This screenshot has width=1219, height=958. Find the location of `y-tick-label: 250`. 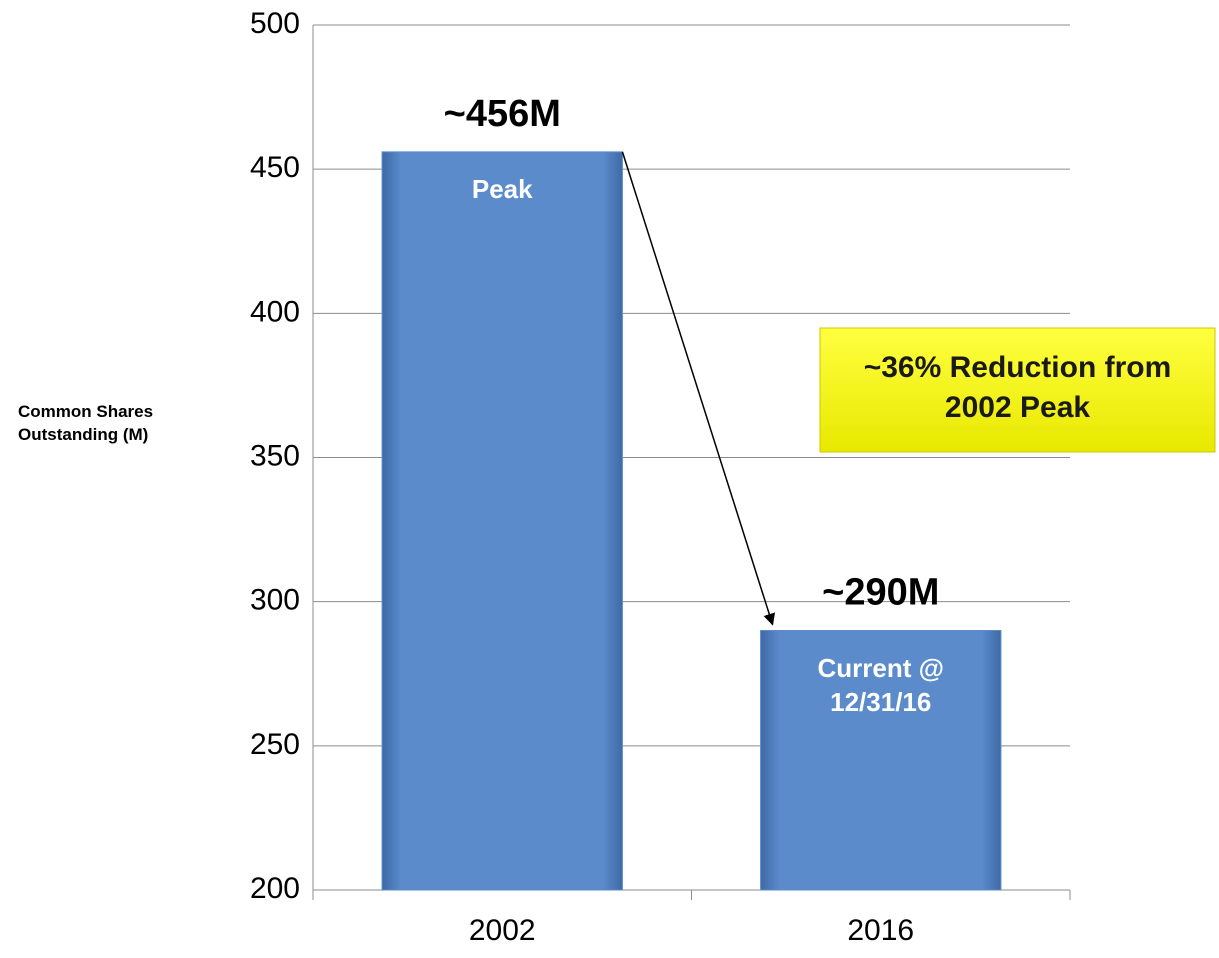

y-tick-label: 250 is located at coordinates (275, 744).